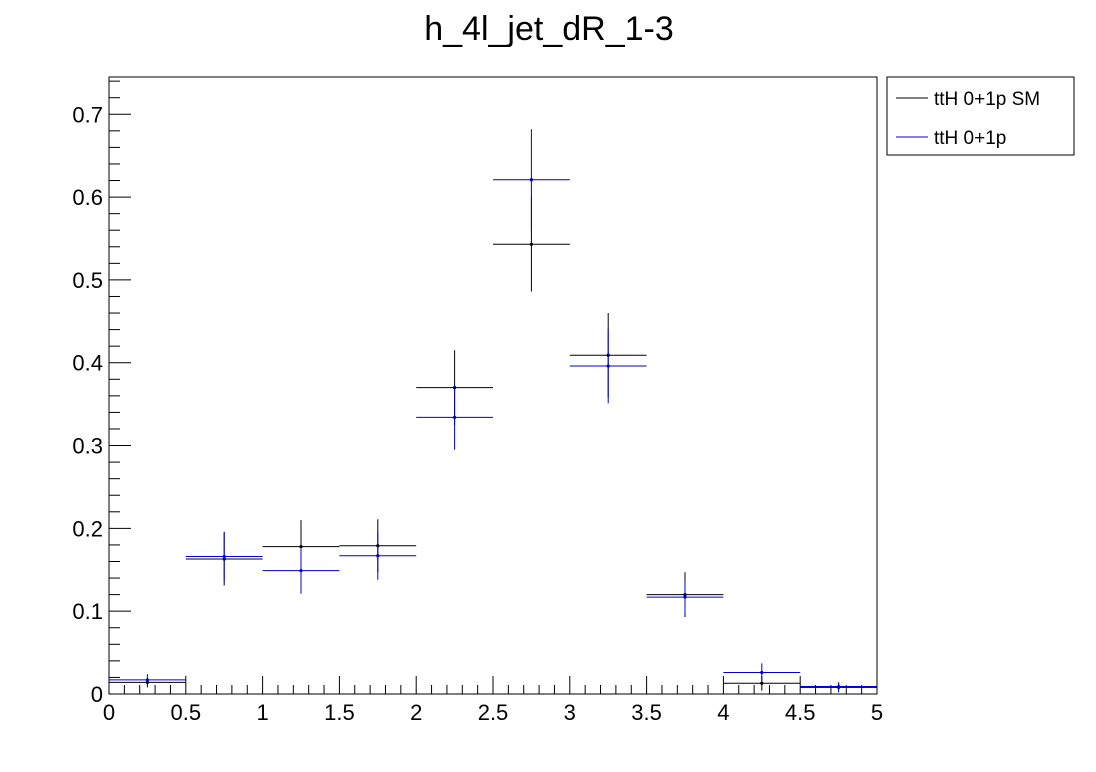 The image size is (1096, 772). I want to click on x-tick-label: 4, so click(723, 712).